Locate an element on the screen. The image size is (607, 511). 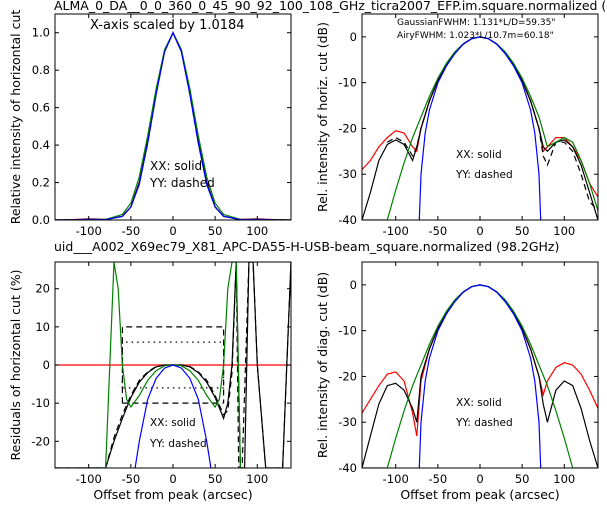
y-axis-label: Rel. intensity of horiz. cut (dB) is located at coordinates (322, 117).